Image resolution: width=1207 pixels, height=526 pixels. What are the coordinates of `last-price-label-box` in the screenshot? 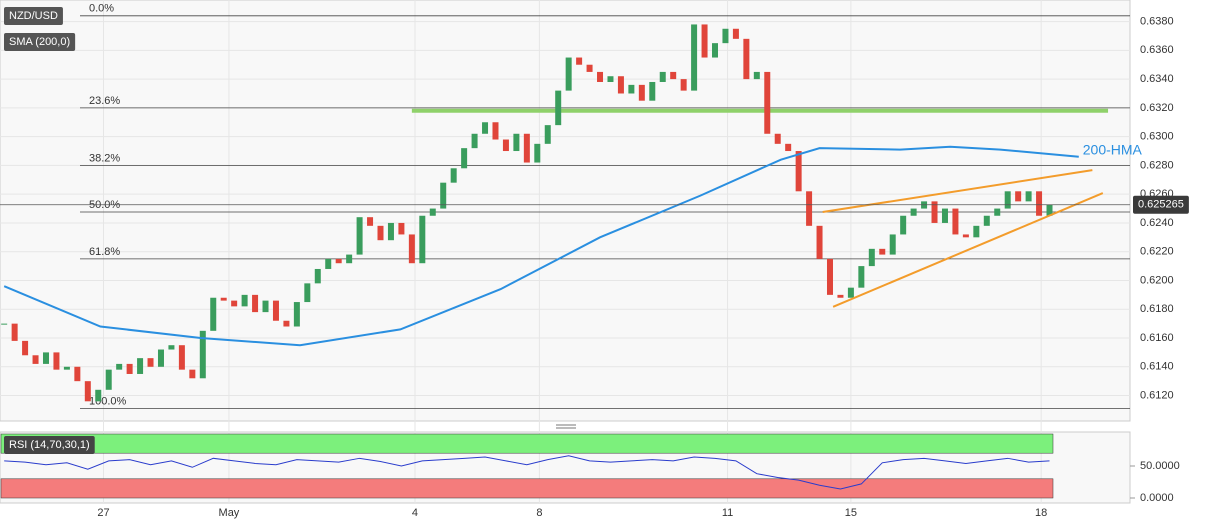 It's located at (1161, 204).